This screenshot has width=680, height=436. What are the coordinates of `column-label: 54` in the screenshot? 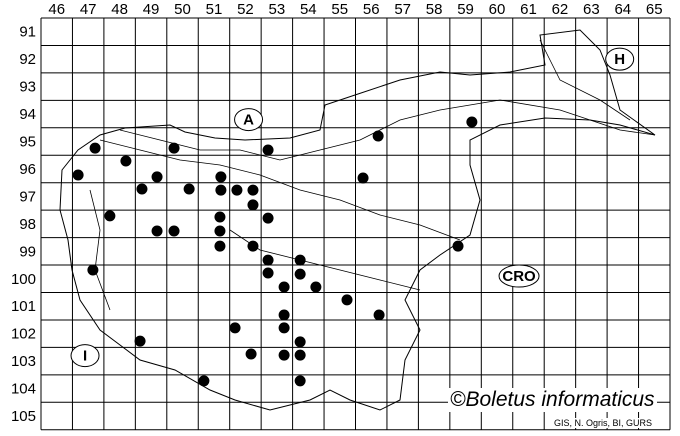 It's located at (308, 9).